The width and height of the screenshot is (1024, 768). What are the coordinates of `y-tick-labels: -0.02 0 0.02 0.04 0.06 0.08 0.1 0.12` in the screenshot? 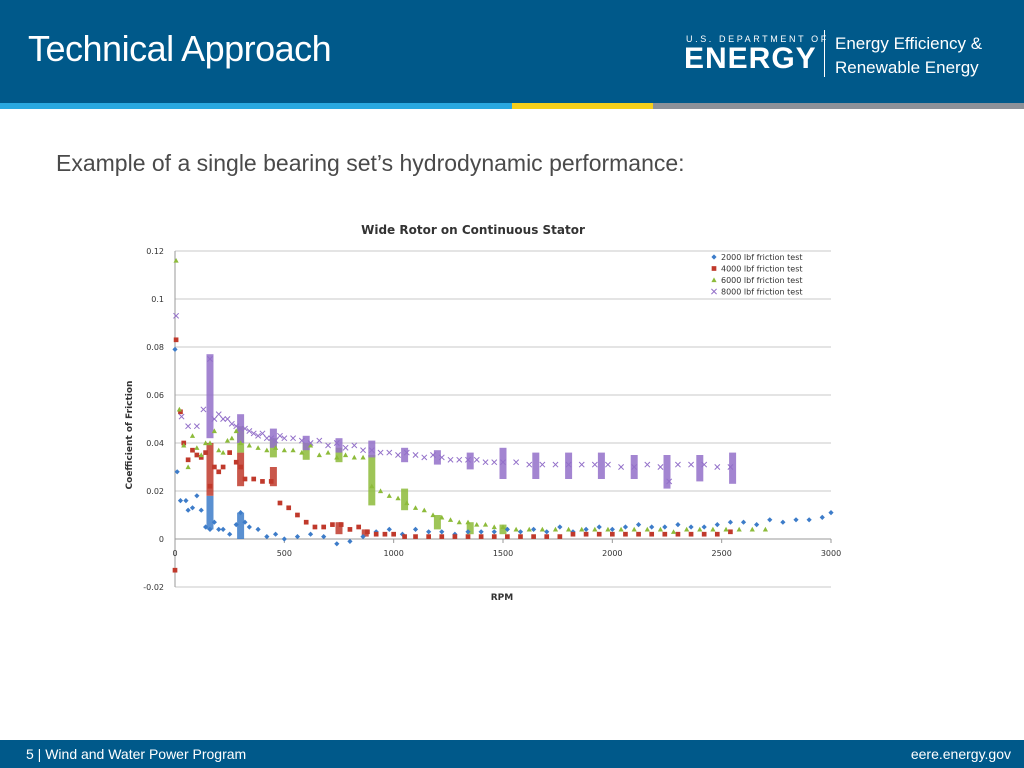 It's located at (153, 419).